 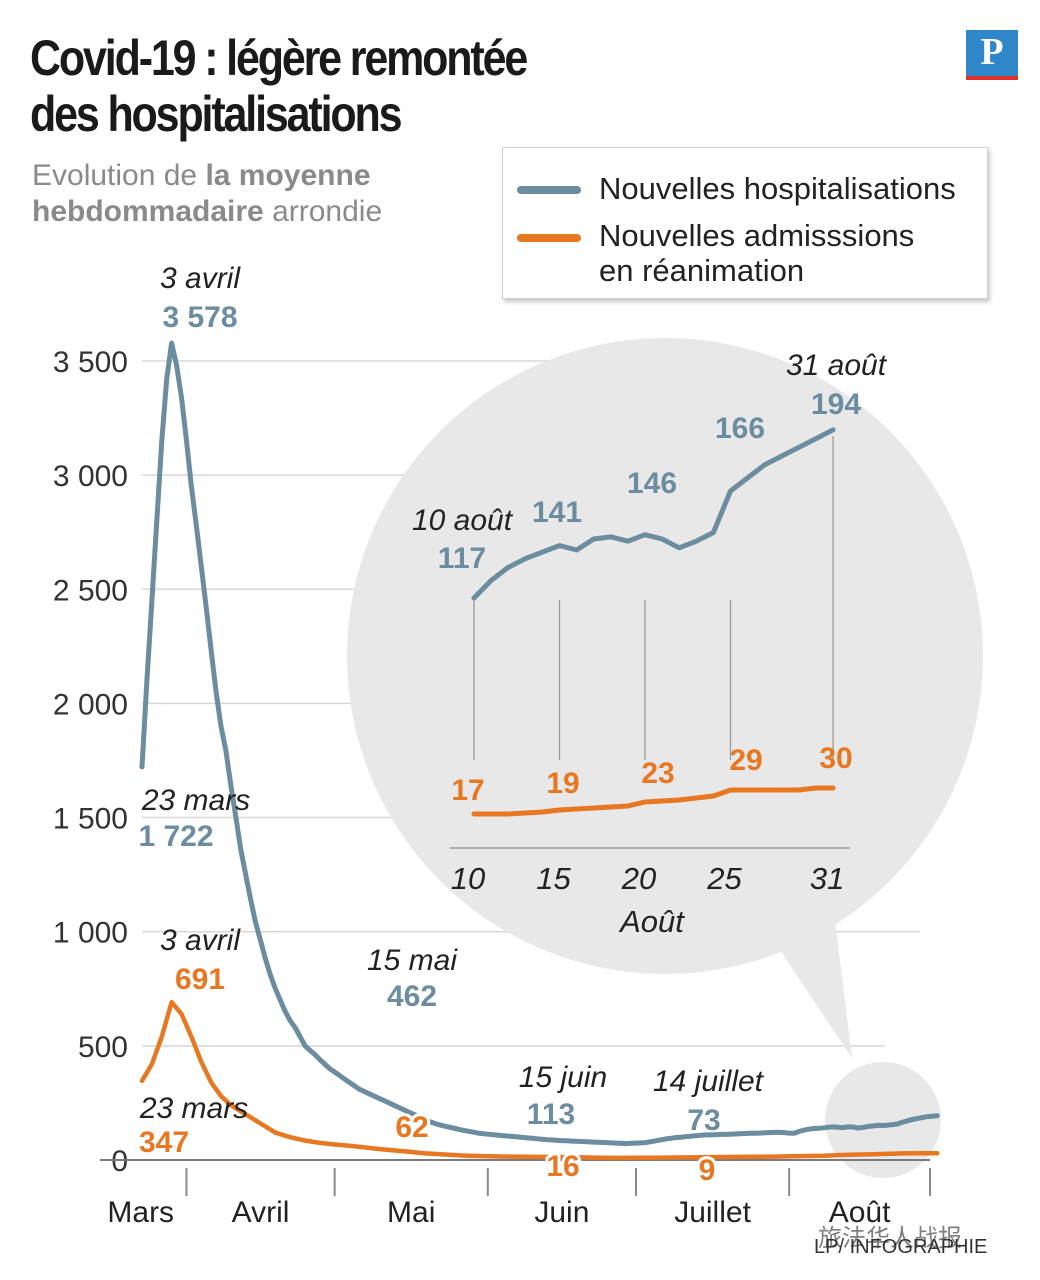 What do you see at coordinates (463, 520) in the screenshot?
I see `inset-date-label: 10 août` at bounding box center [463, 520].